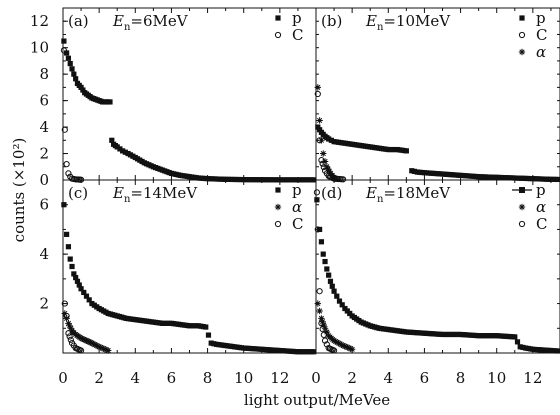 This screenshot has width=560, height=415. I want to click on x-tick-label: 4, so click(389, 378).